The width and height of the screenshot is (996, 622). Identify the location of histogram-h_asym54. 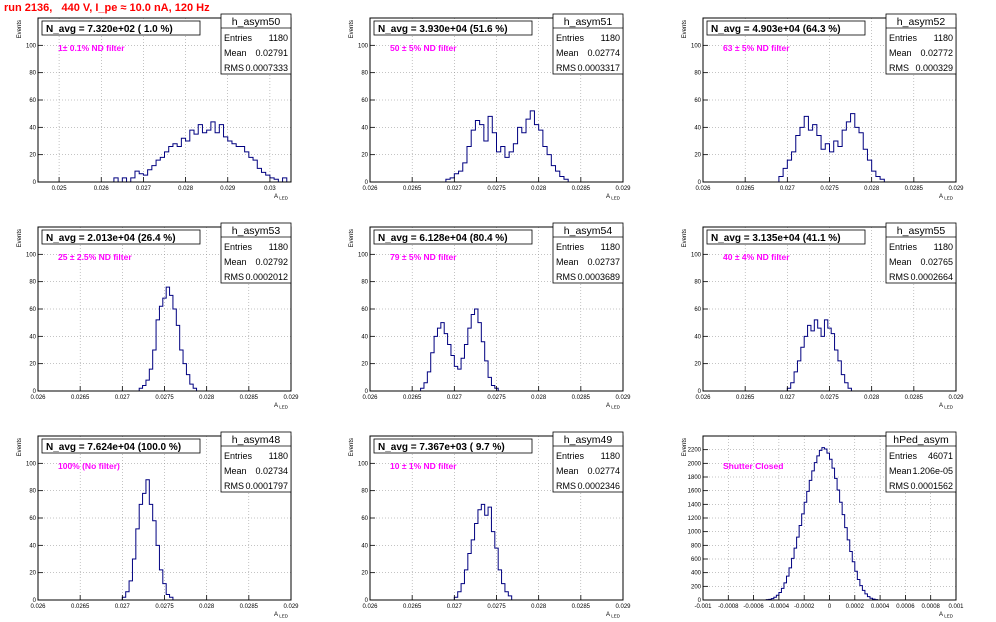
(459, 349).